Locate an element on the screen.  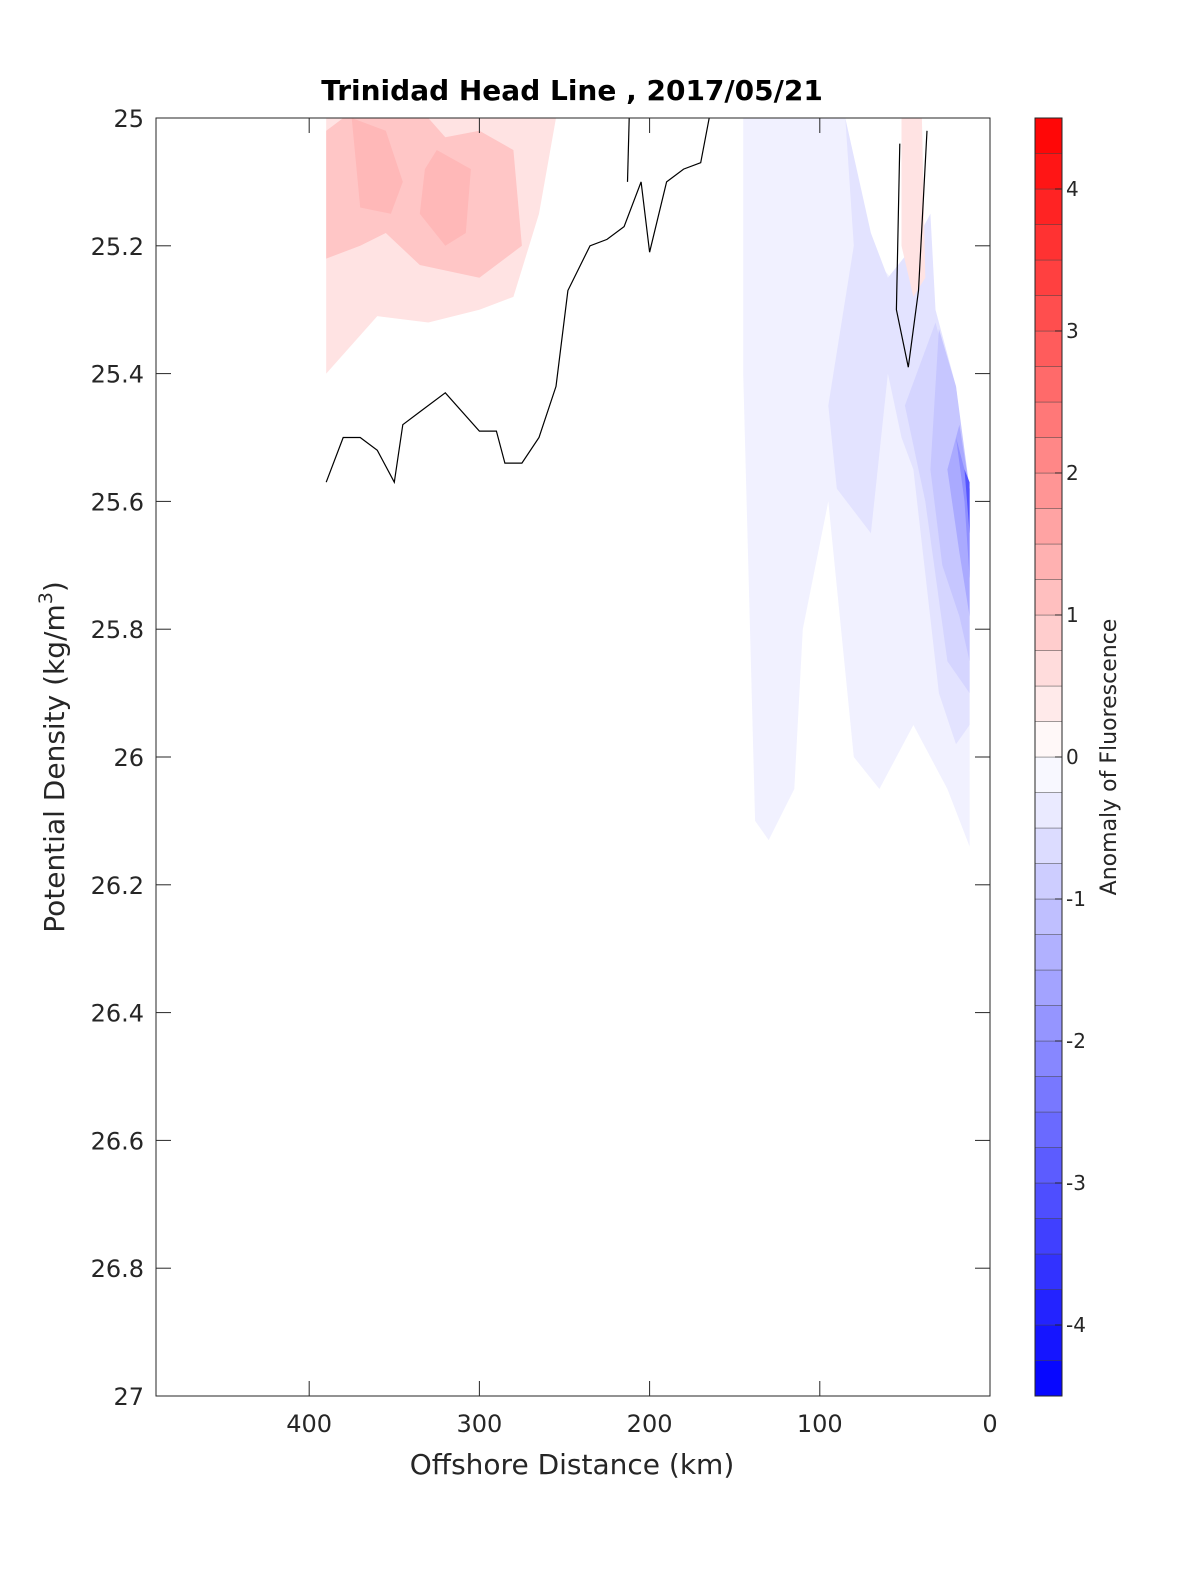
colorbar-tick-label: 2 is located at coordinates (1072, 473).